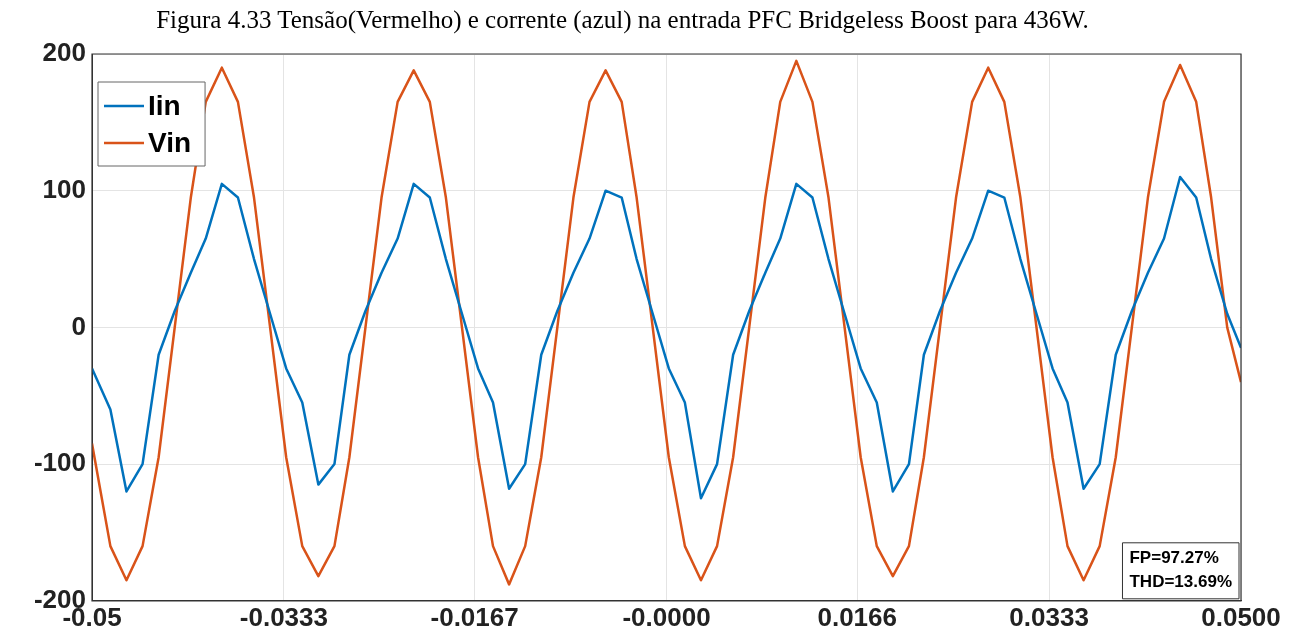 This screenshot has width=1303, height=642. Describe the element at coordinates (64, 188) in the screenshot. I see `y-tick-label: 100` at that location.